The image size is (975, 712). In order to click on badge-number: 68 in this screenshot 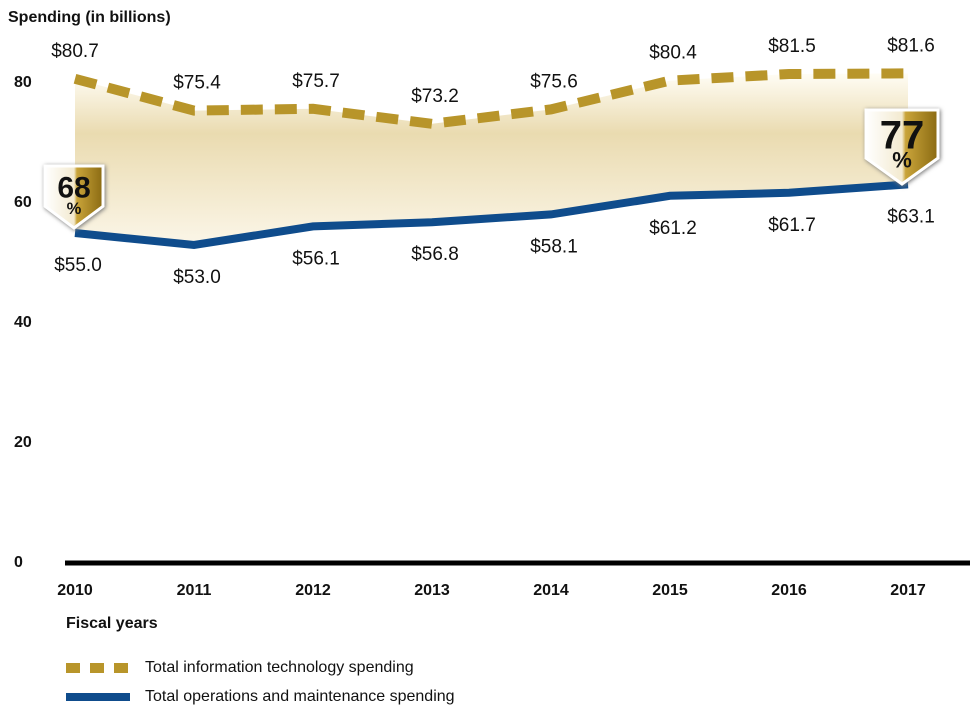, I will do `click(73, 187)`.